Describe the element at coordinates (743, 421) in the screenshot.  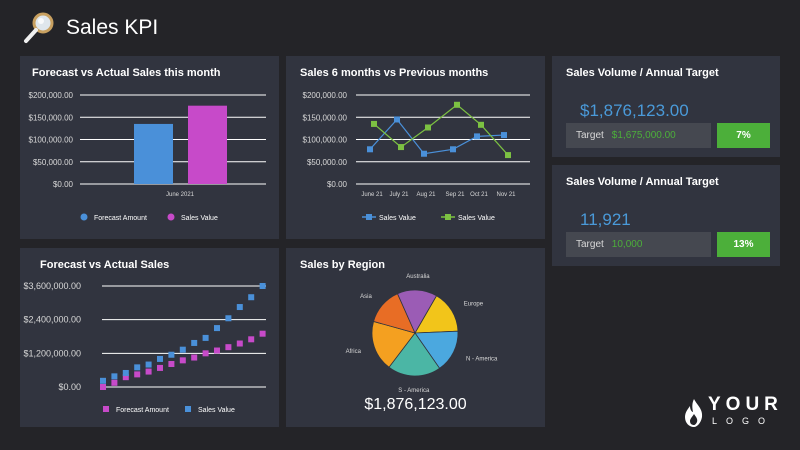
I see `logo-sub: LOGO` at that location.